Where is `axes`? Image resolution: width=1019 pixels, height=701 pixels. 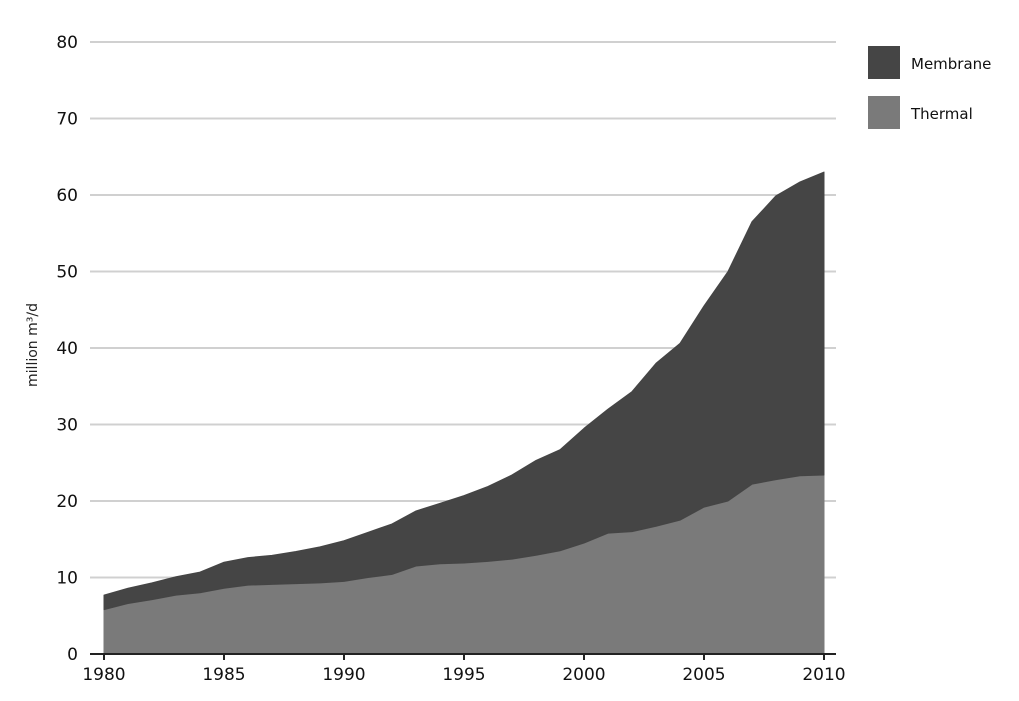 axes is located at coordinates (463, 656).